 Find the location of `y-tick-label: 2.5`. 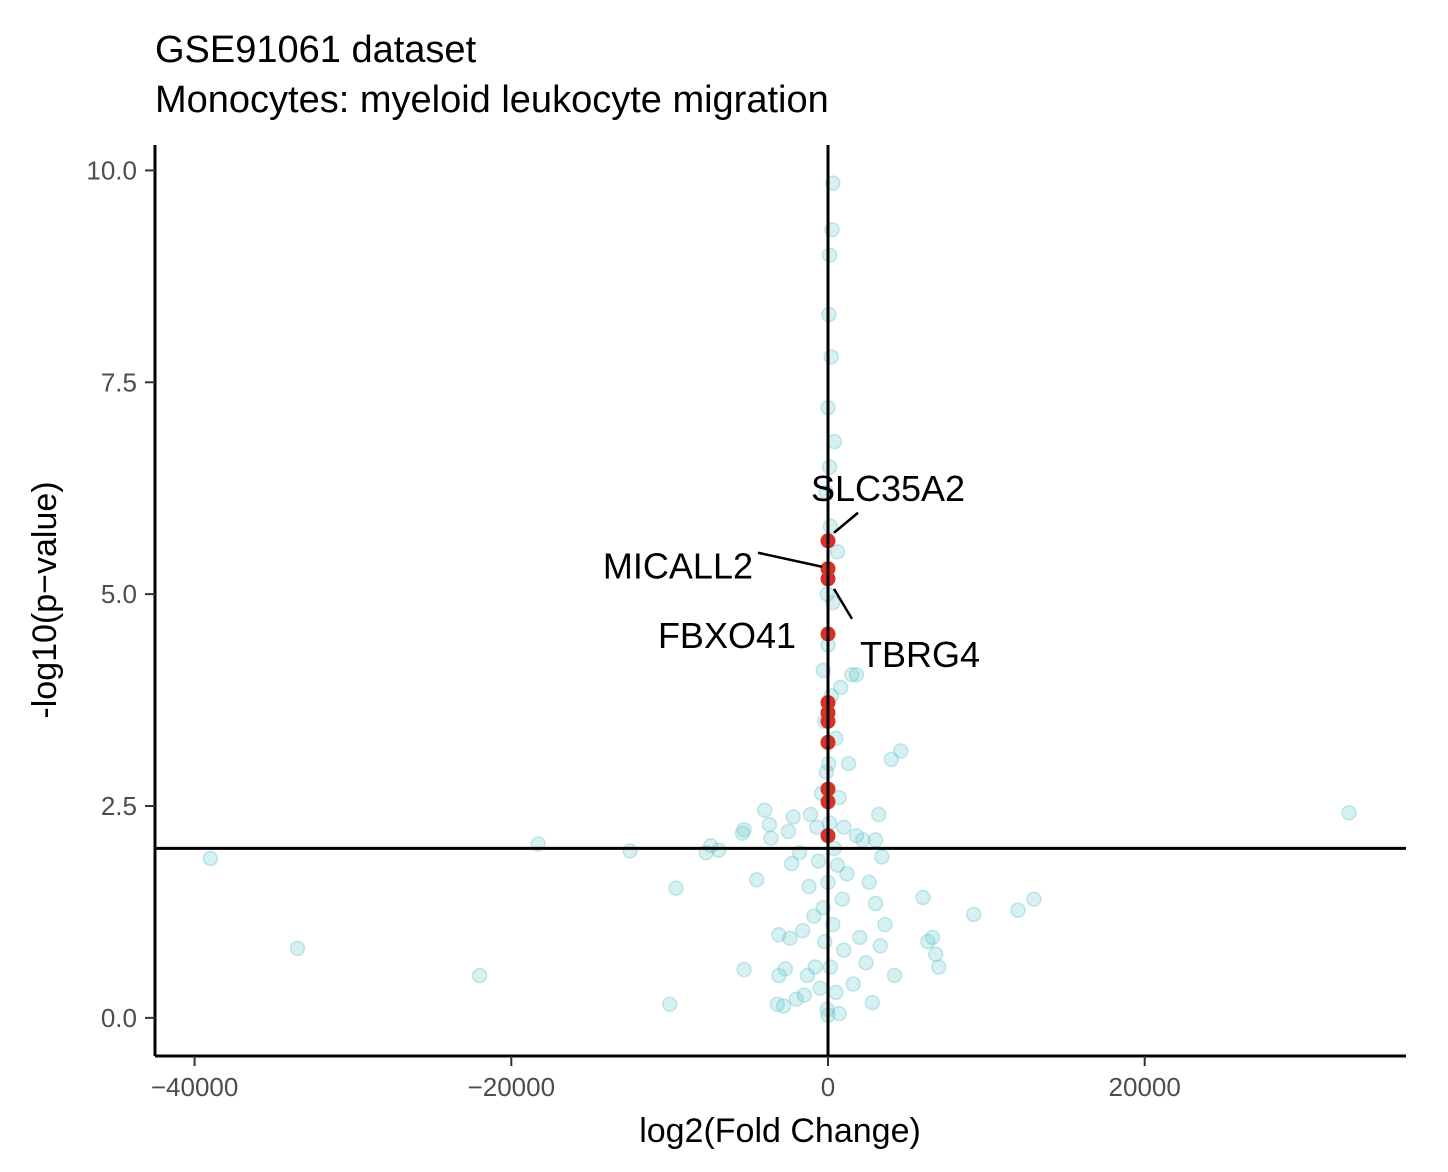

y-tick-label: 2.5 is located at coordinates (119, 806).